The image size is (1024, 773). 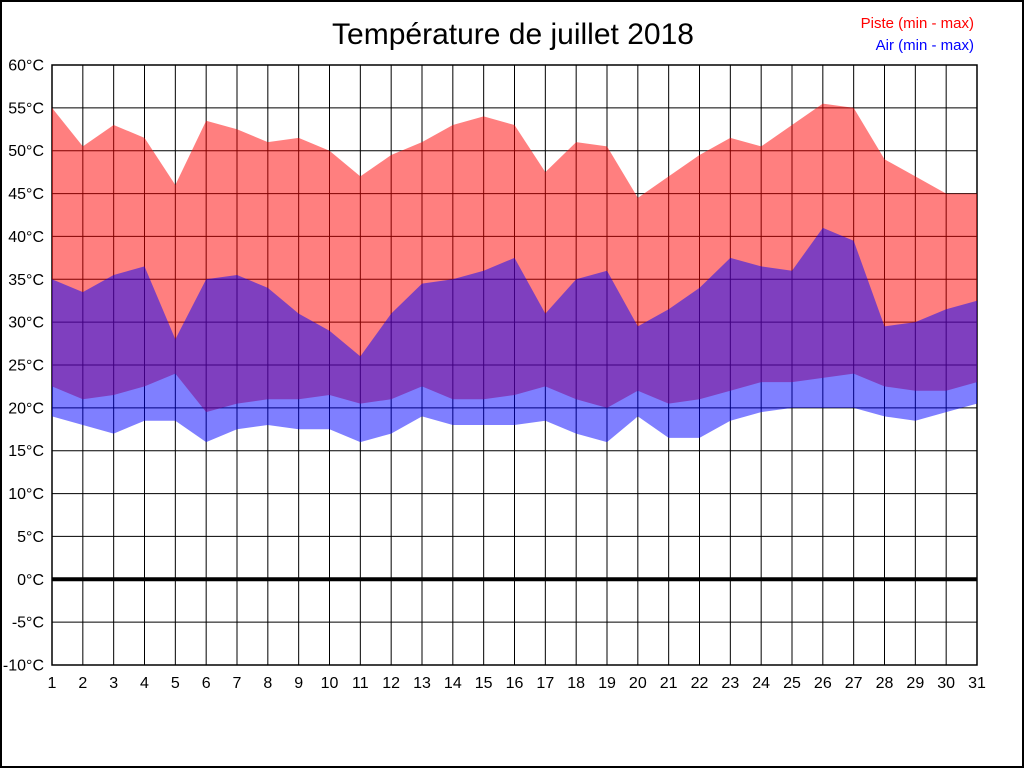 What do you see at coordinates (26, 151) in the screenshot?
I see `y-tick-label: 50°C` at bounding box center [26, 151].